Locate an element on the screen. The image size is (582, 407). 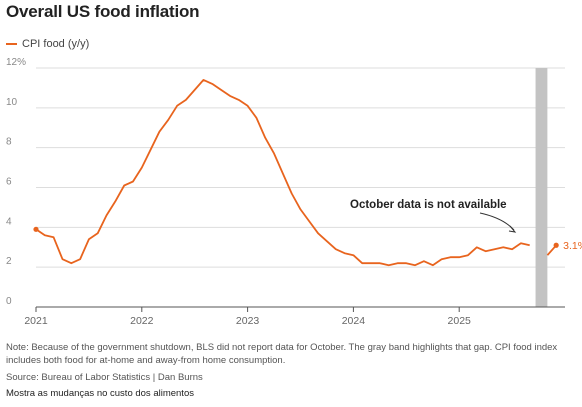
series-start-point is located at coordinates (36, 229).